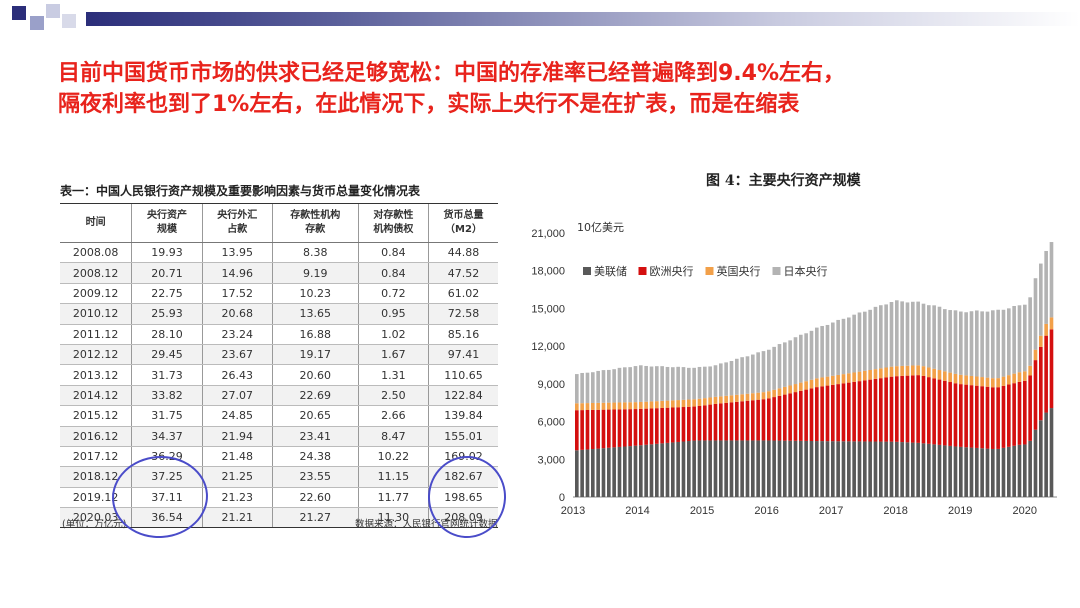 Image resolution: width=1080 pixels, height=608 pixels. What do you see at coordinates (463, 355) in the screenshot?
I see `table-cell: 97.41` at bounding box center [463, 355].